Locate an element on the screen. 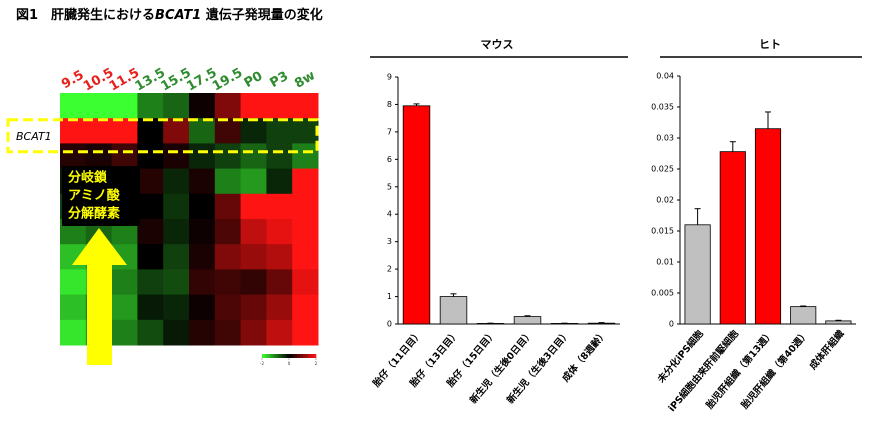 The width and height of the screenshot is (870, 433). y-tick-label: 5 is located at coordinates (389, 186).